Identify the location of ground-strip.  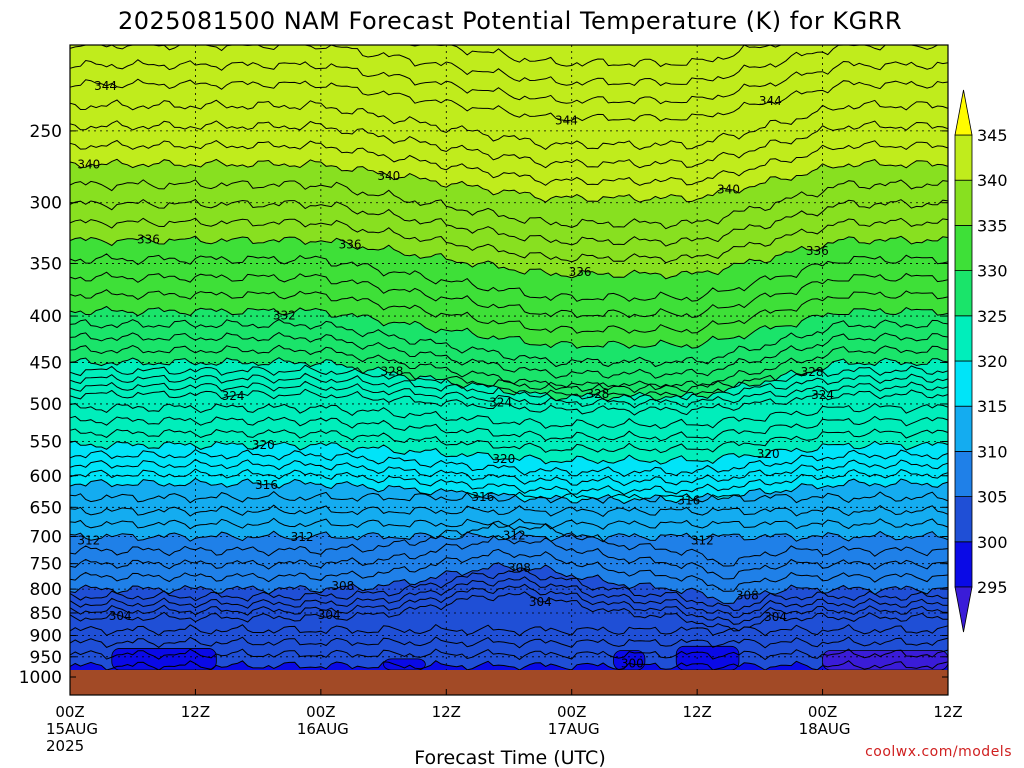
(509, 682).